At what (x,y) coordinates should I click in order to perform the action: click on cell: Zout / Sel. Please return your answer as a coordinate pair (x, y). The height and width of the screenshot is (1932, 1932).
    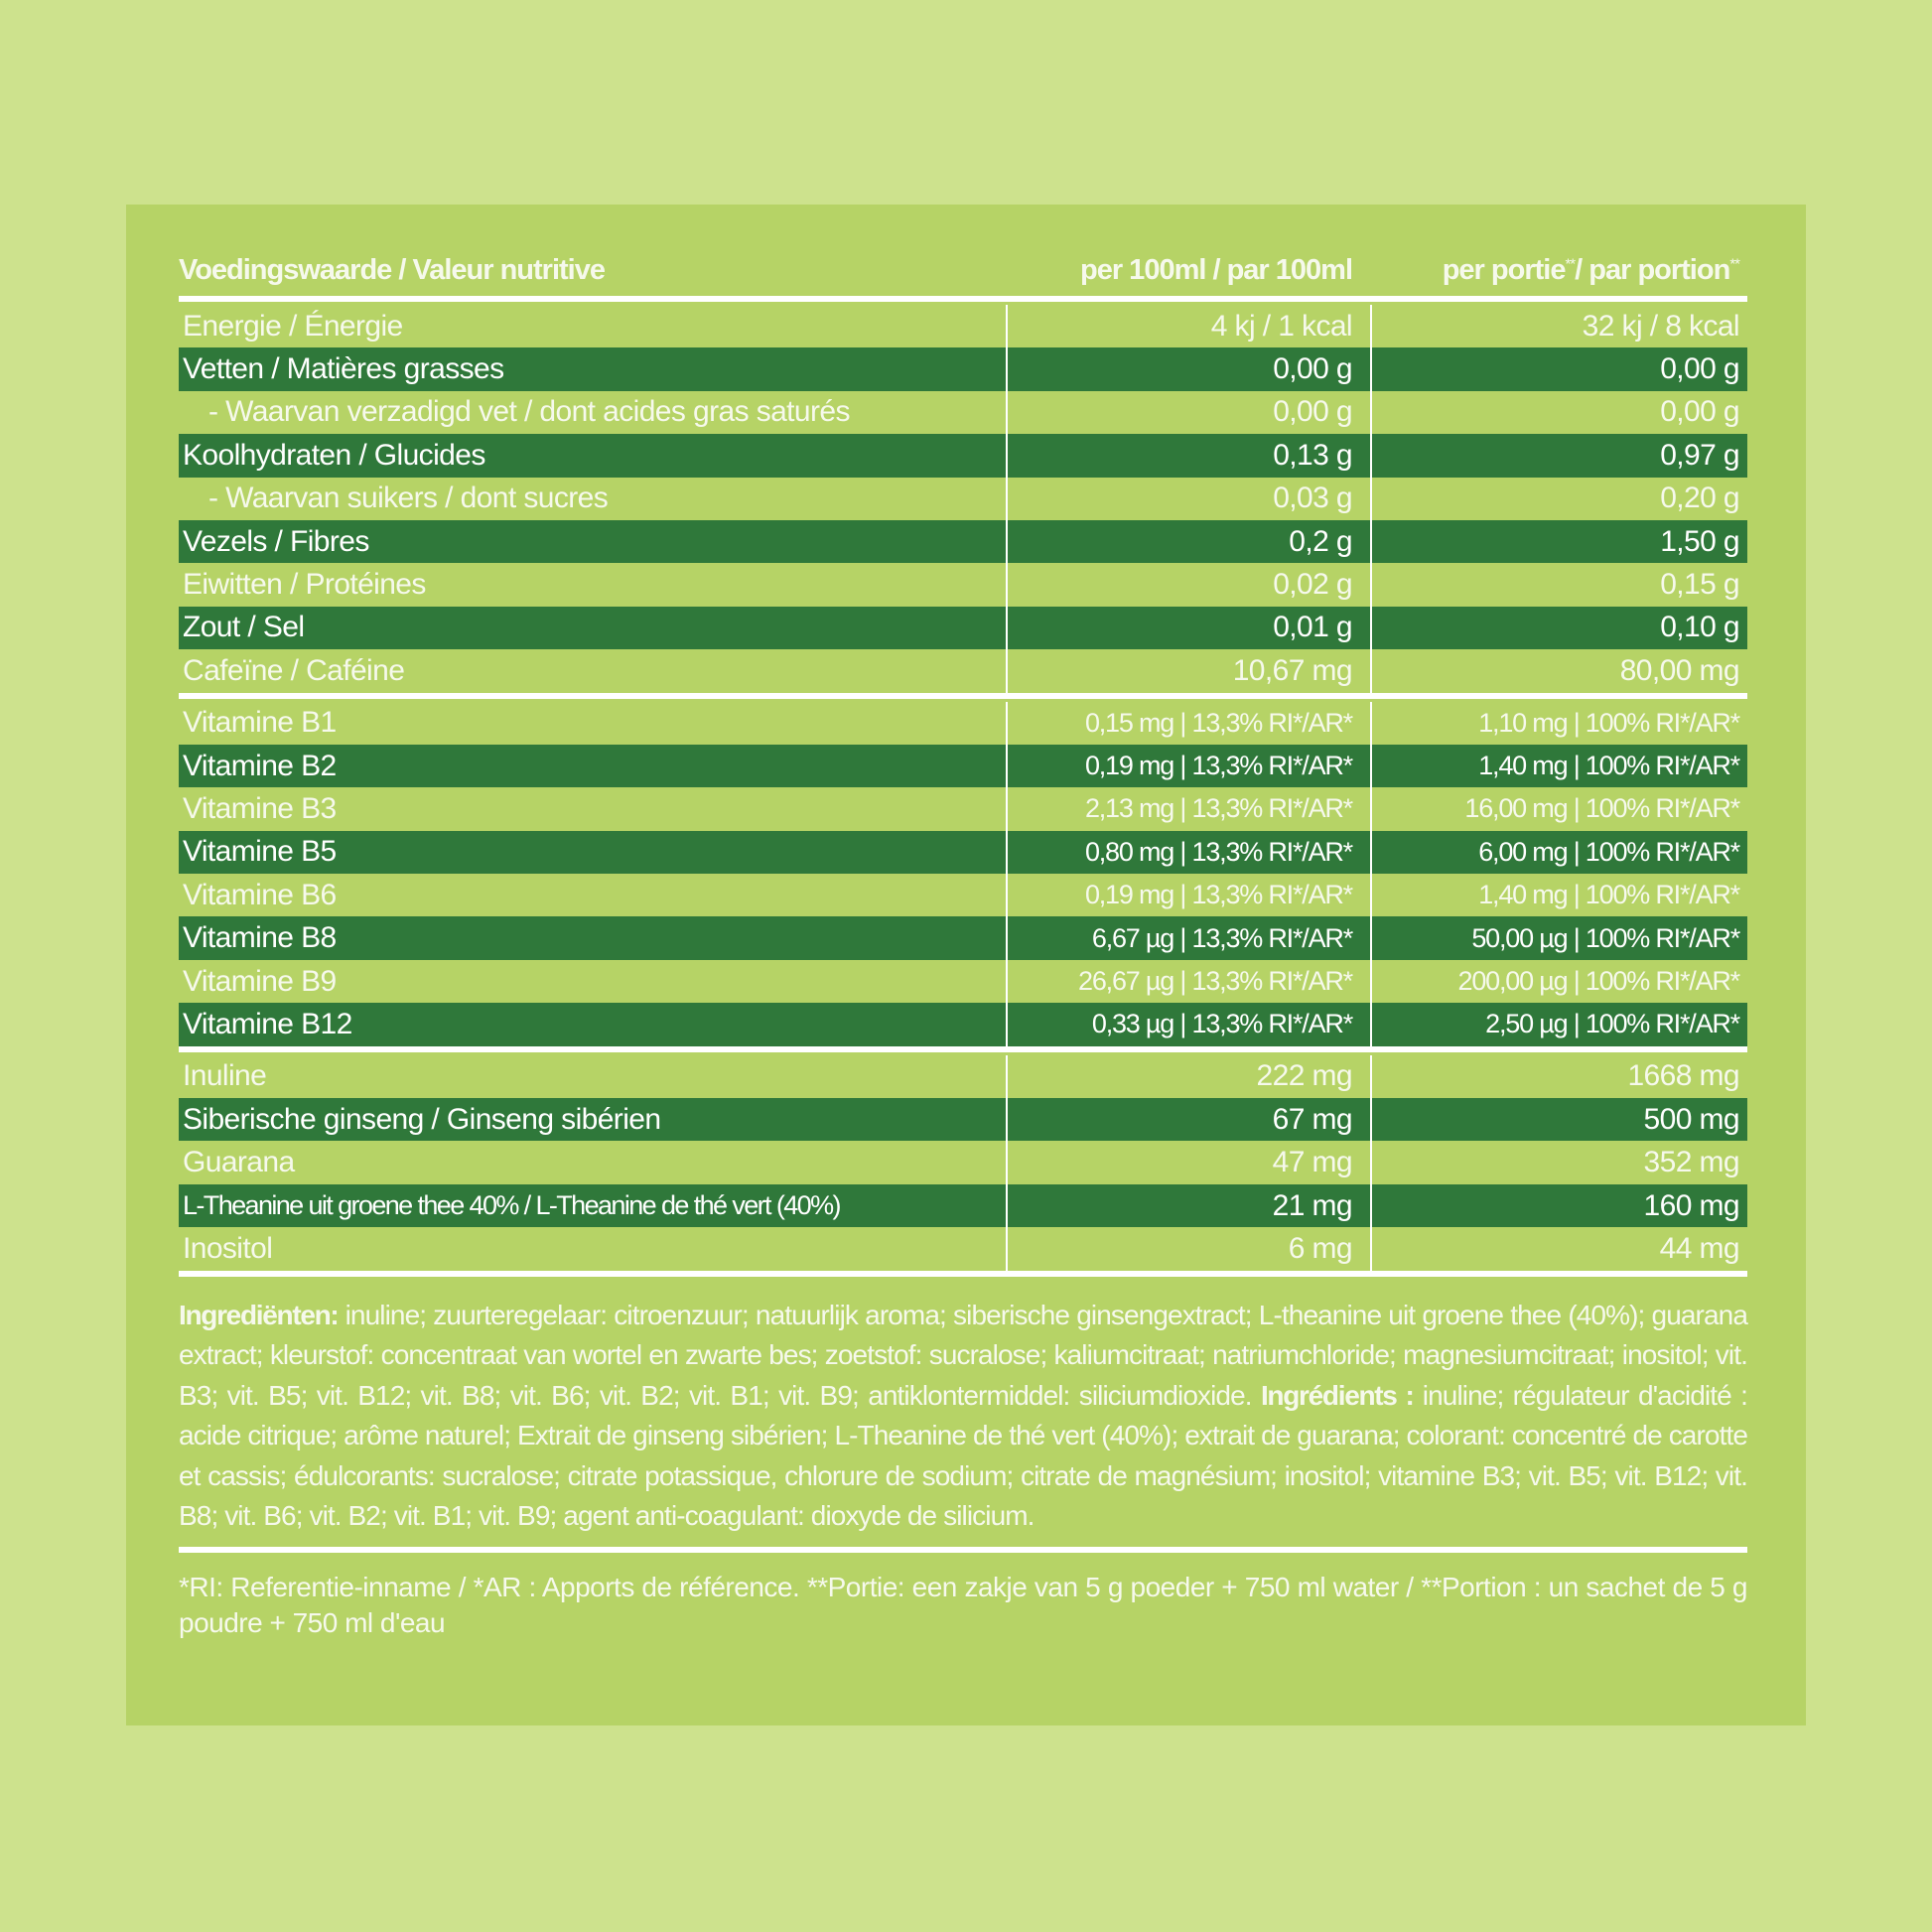
    Looking at the image, I should click on (593, 628).